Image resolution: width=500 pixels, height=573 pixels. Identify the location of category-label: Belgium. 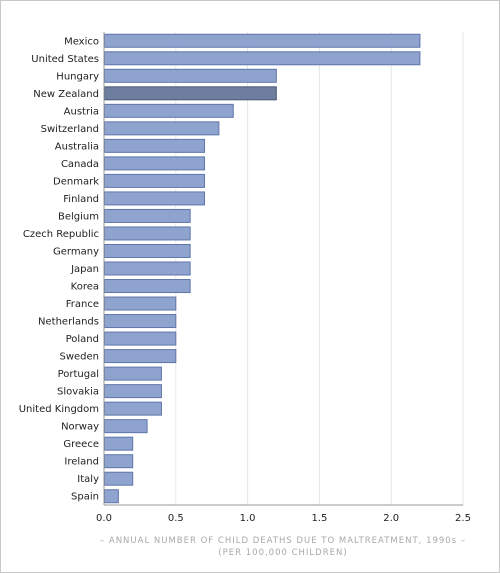
(78, 216).